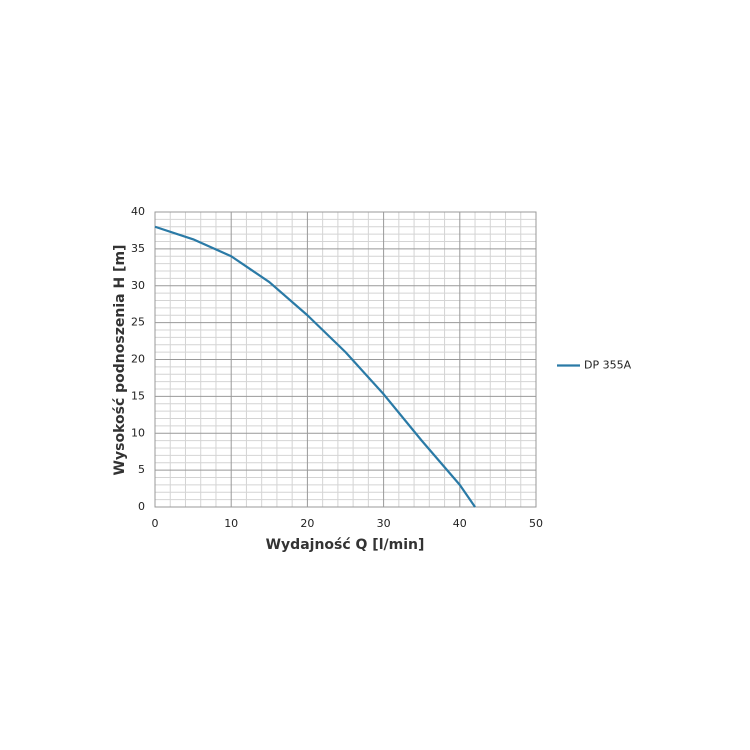 Image resolution: width=750 pixels, height=750 pixels. Describe the element at coordinates (307, 523) in the screenshot. I see `x-tick-label: 20` at that location.